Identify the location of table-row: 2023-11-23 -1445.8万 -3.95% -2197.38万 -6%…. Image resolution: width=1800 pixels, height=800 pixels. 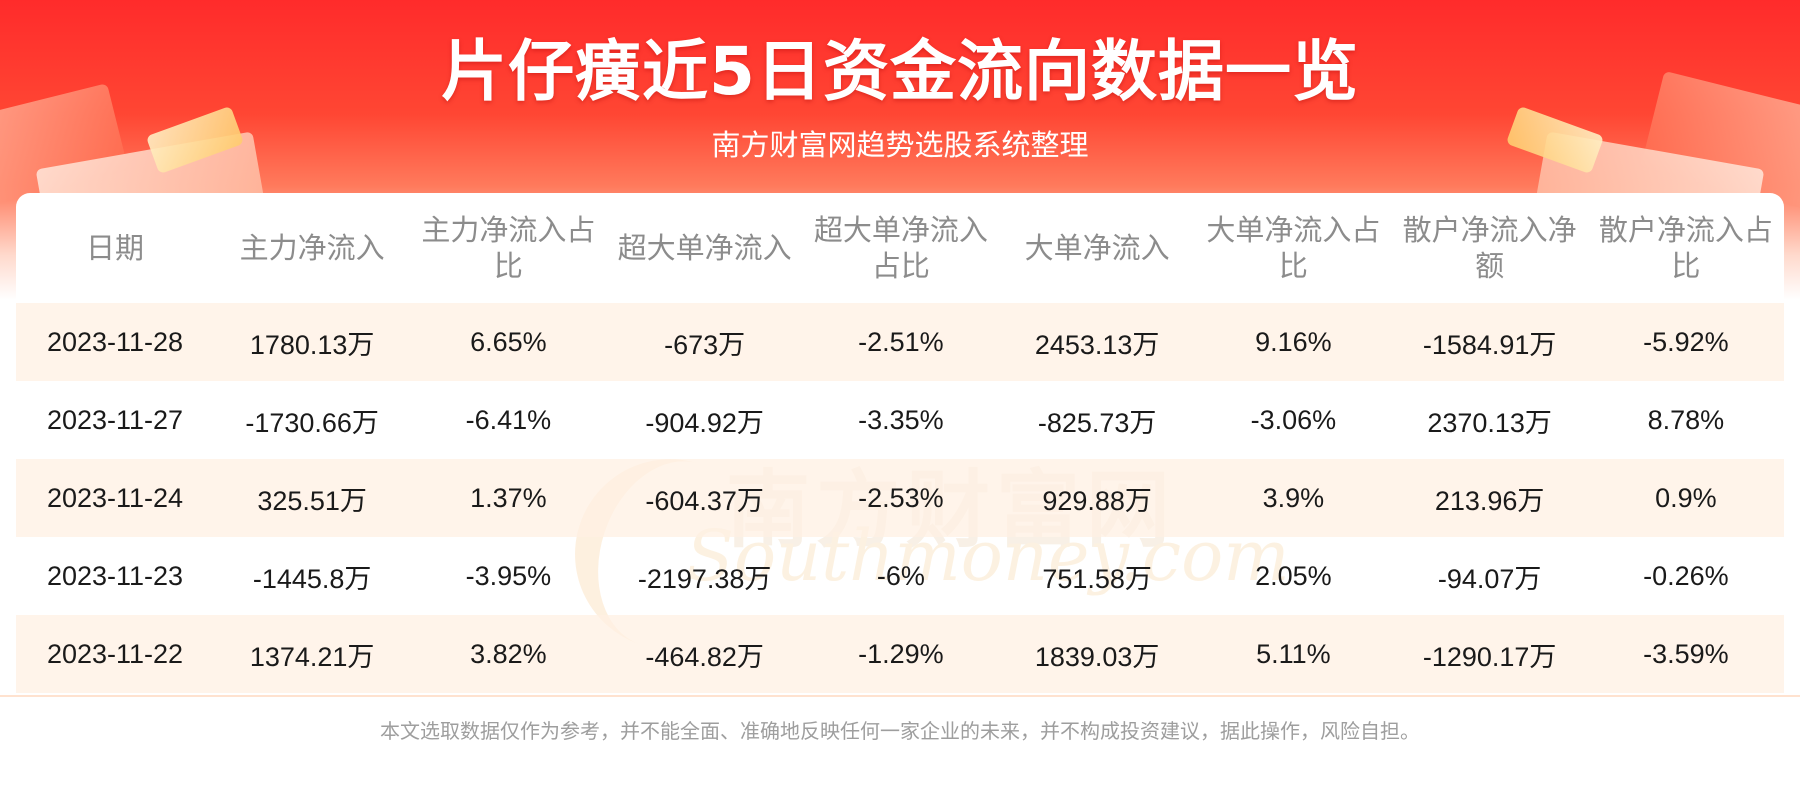
(900, 576).